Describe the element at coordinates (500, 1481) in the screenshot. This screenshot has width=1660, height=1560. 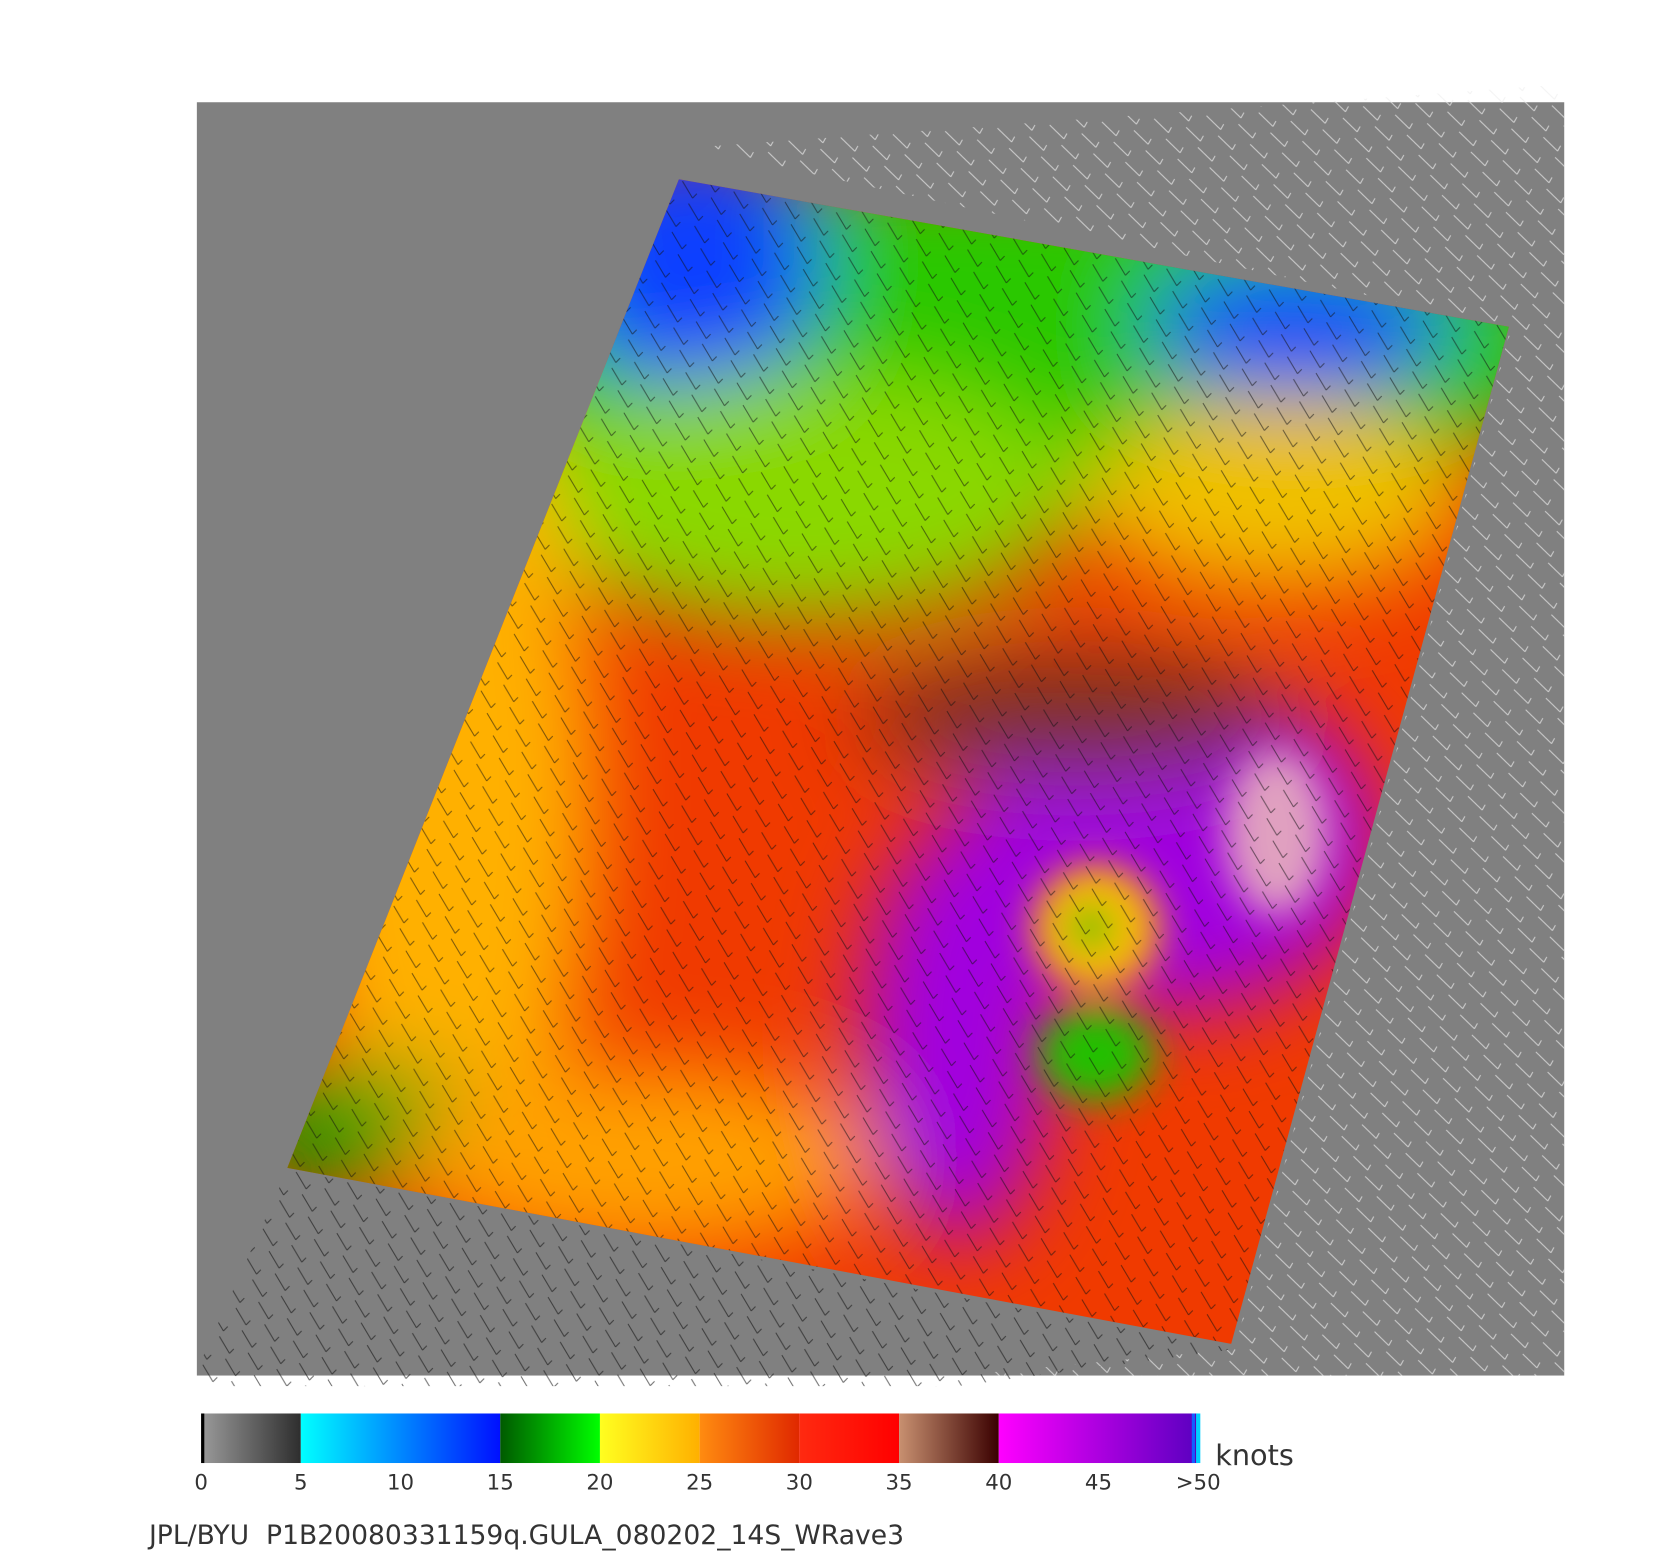
I see `colorbar-tick-label: 15` at that location.